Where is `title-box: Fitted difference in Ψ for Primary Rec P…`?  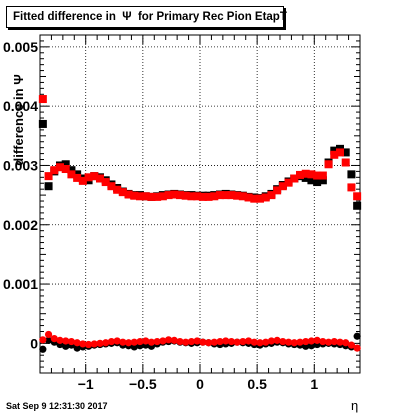
title-box: Fitted difference in Ψ for Primary Rec P… is located at coordinates (146, 17).